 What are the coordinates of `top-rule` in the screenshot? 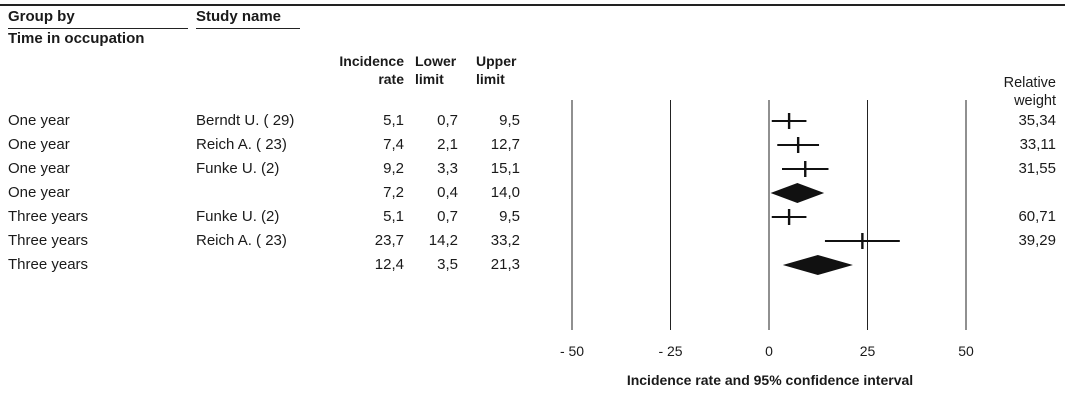 It's located at (532, 5).